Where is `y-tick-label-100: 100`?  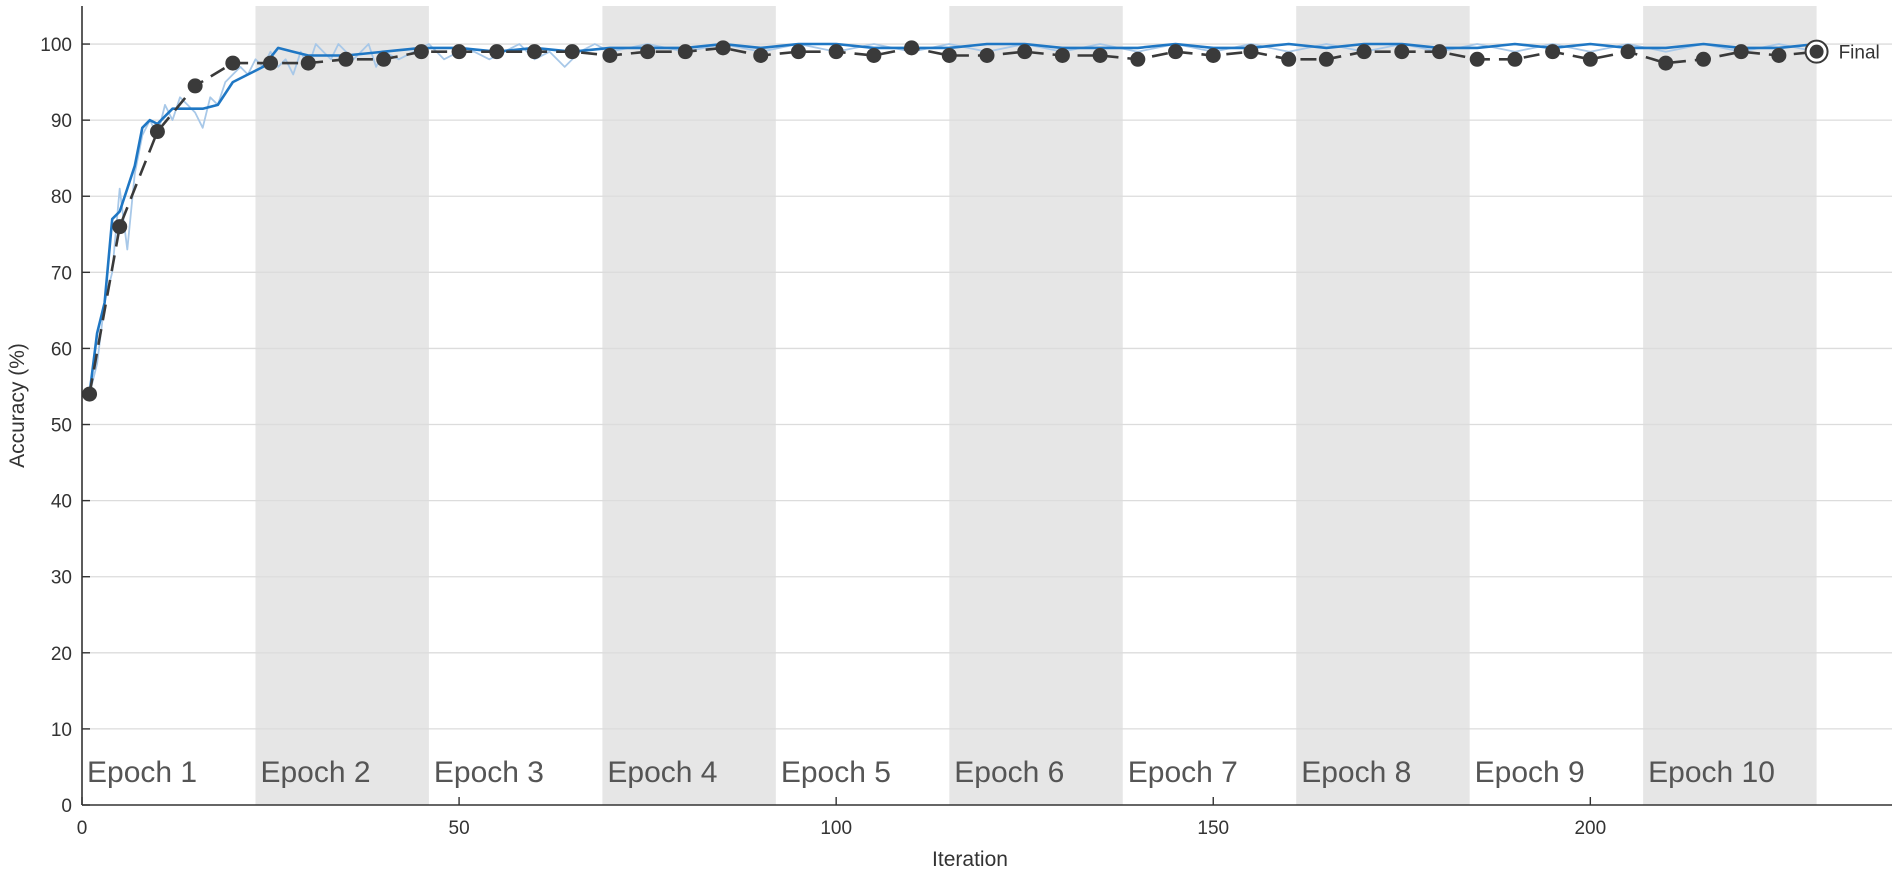
y-tick-label-100: 100 is located at coordinates (56, 45).